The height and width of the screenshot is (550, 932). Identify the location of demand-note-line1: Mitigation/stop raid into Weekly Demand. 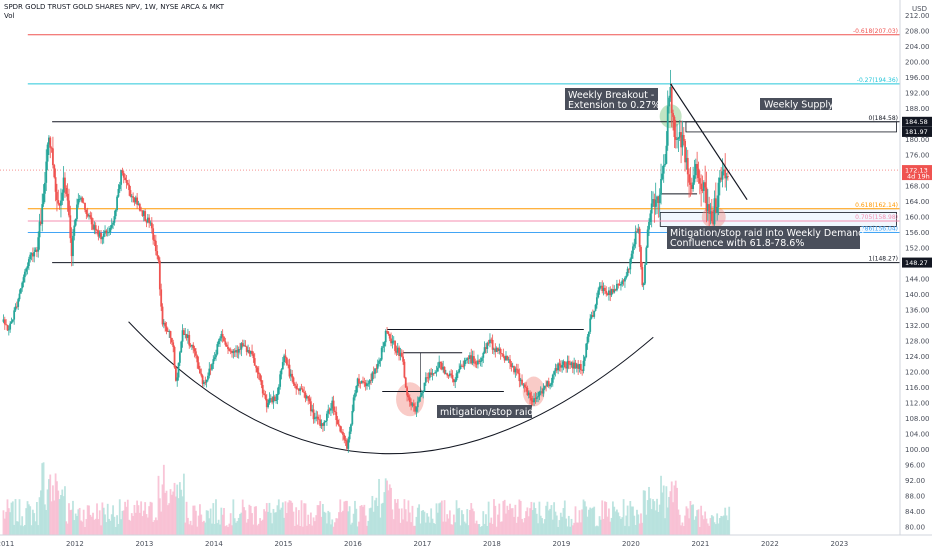
(767, 233).